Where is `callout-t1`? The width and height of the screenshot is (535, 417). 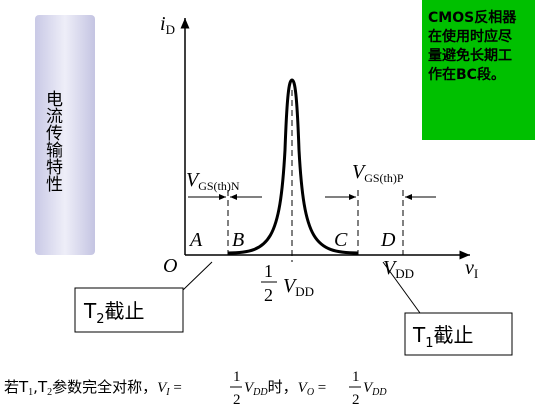
callout-t1 is located at coordinates (458, 334).